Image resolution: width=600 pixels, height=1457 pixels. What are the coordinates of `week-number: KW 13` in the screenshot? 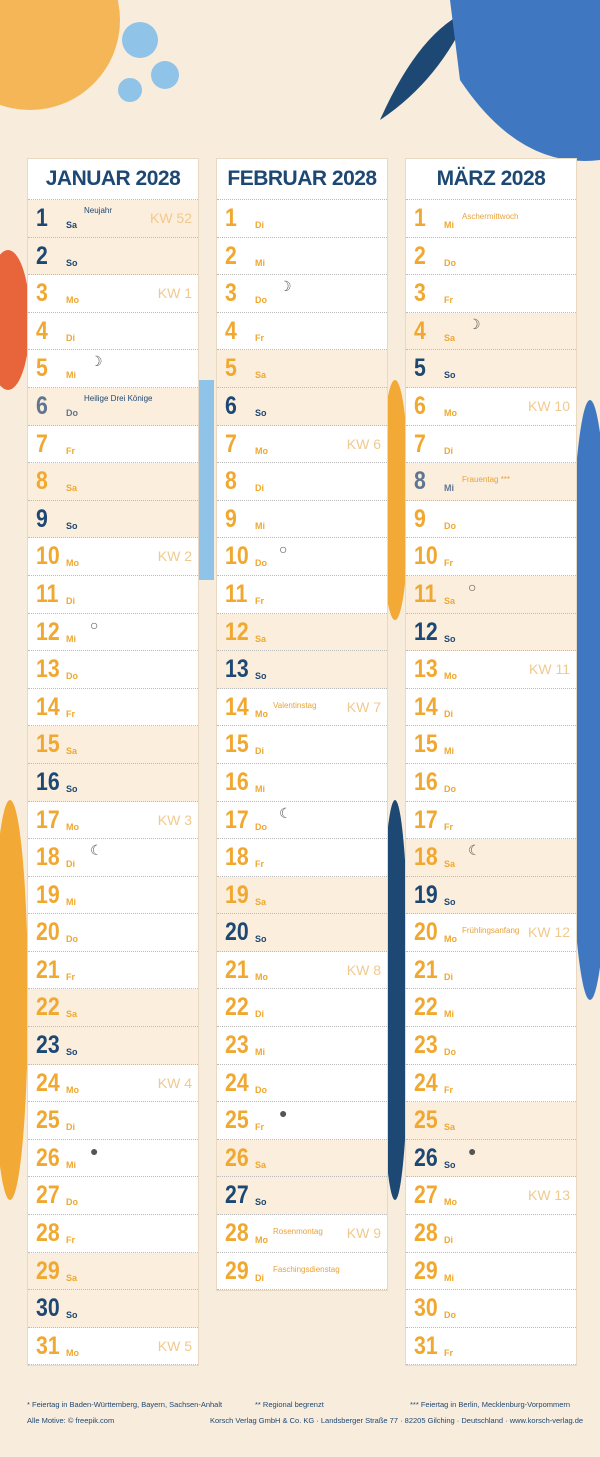 It's located at (548, 1195).